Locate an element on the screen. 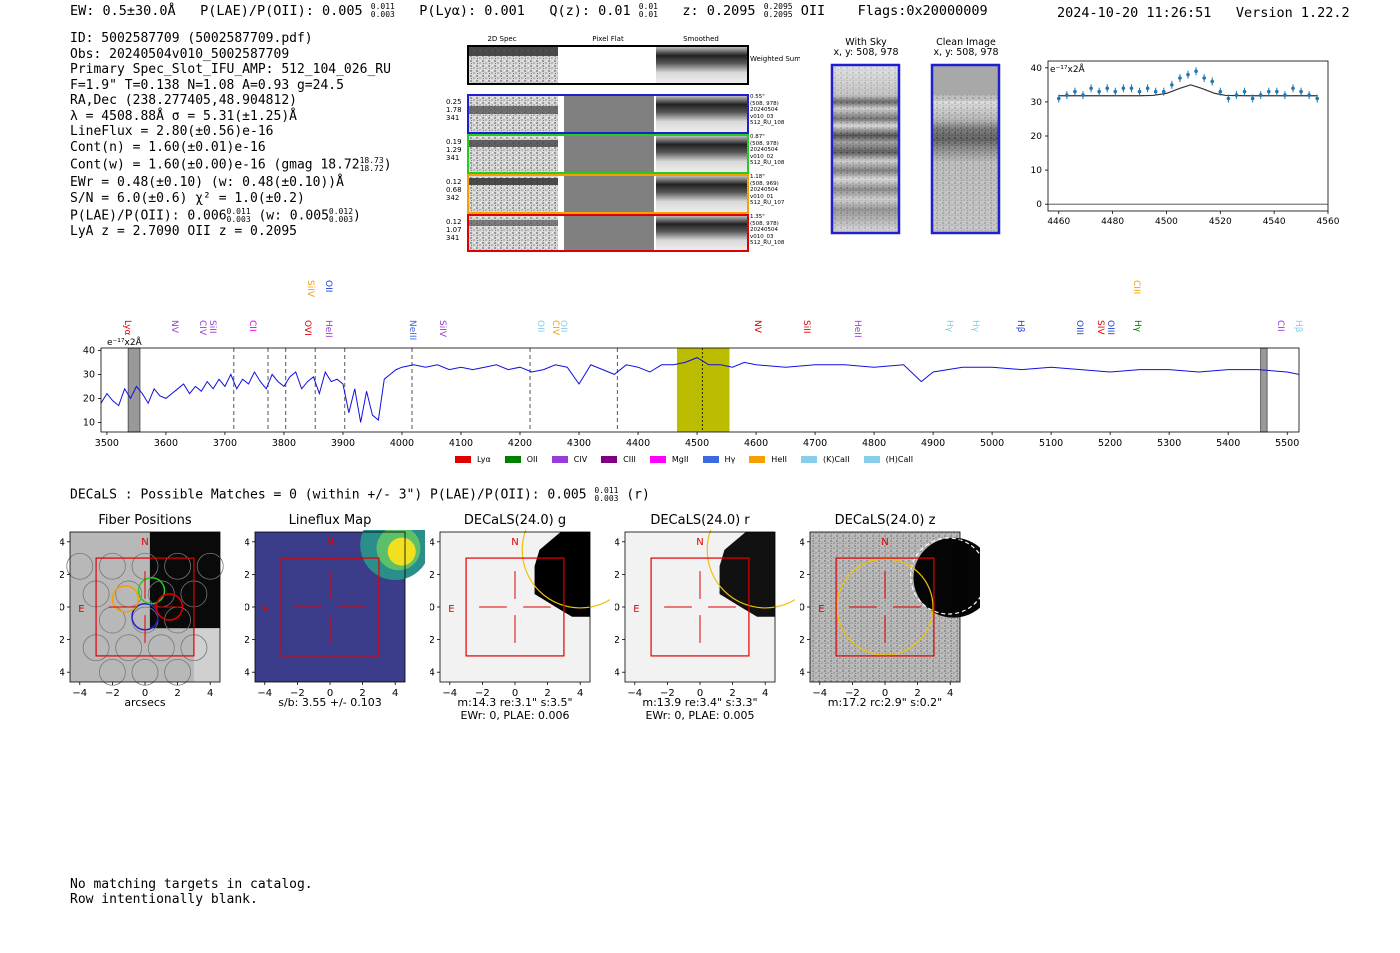 The height and width of the screenshot is (953, 1400). zoom-x-tick-label: 4460 is located at coordinates (1058, 222).